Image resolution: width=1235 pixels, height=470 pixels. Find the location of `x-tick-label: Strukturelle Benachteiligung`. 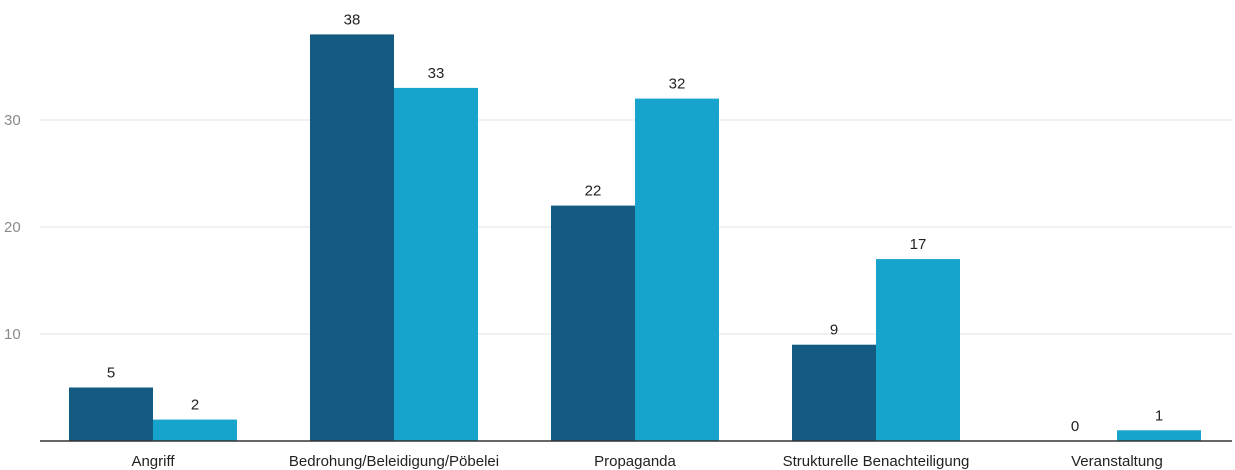

x-tick-label: Strukturelle Benachteiligung is located at coordinates (876, 461).